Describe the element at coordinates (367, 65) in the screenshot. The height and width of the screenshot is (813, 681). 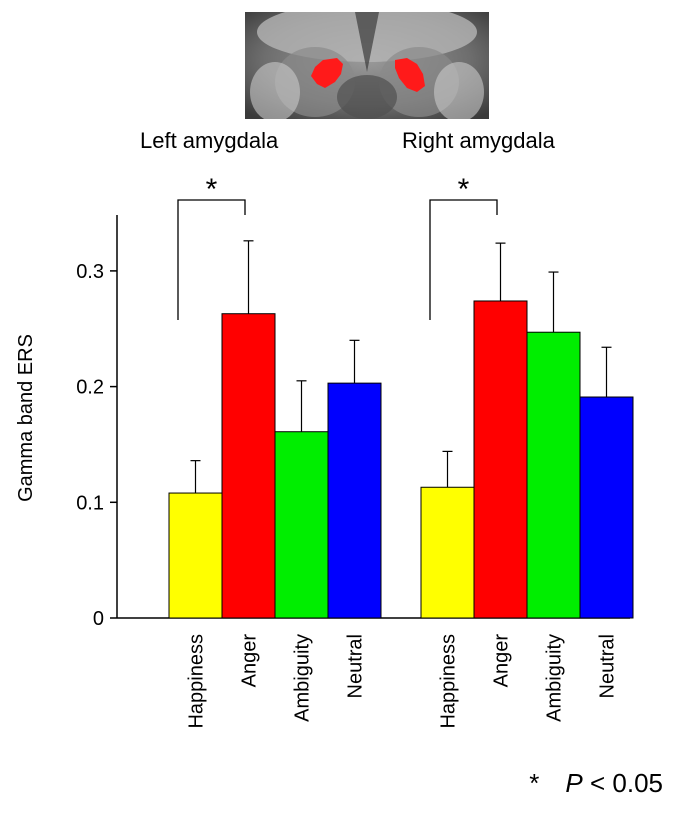
I see `brain-mri-image` at that location.